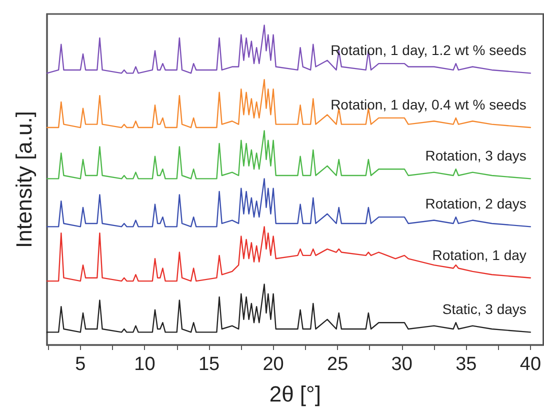 This screenshot has width=544, height=410. I want to click on x-tick-label: 5, so click(80, 364).